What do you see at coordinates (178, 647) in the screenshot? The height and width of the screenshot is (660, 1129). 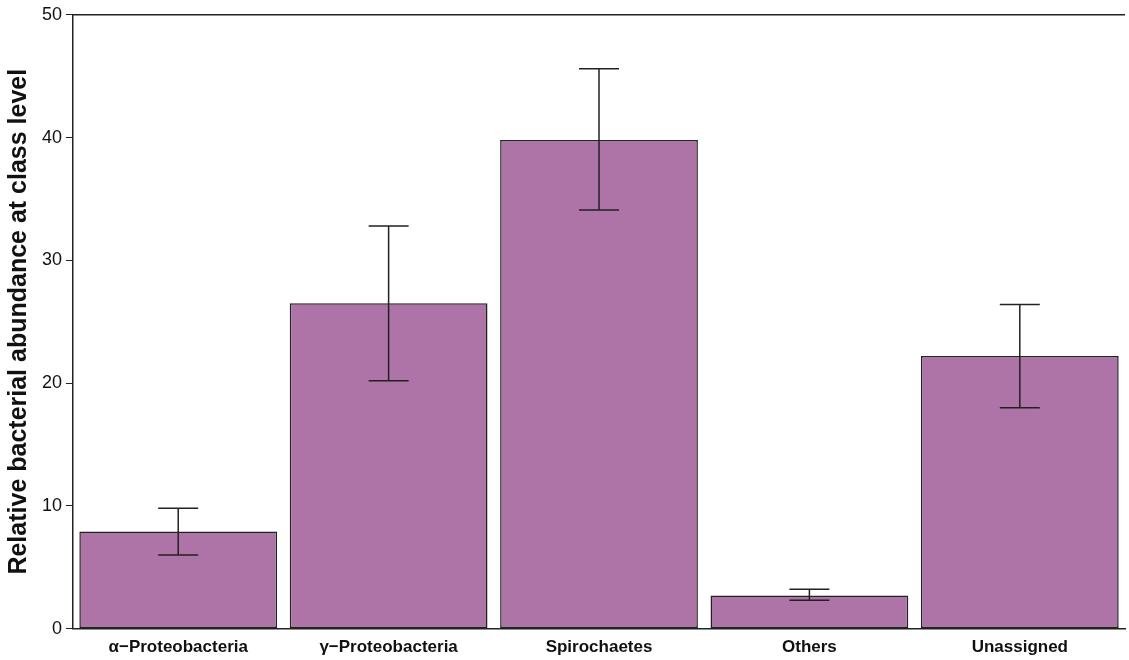 I see `x-tick-label: α−Proteobacteria` at bounding box center [178, 647].